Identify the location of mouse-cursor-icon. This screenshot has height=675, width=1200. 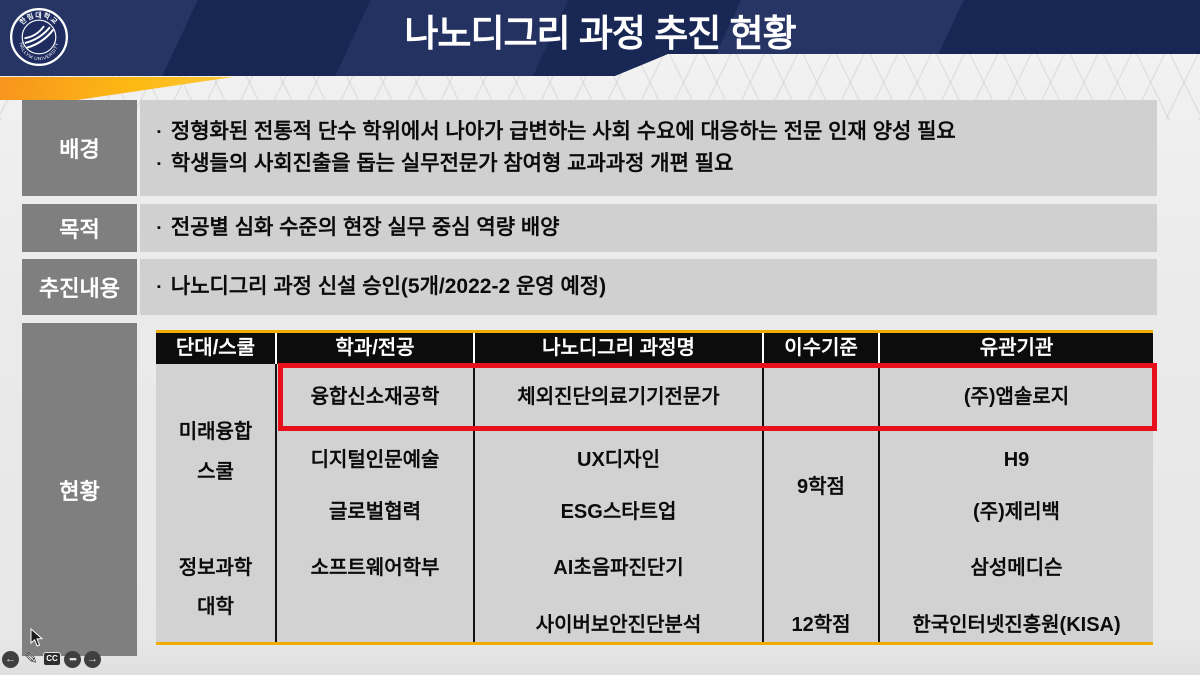
(37, 640).